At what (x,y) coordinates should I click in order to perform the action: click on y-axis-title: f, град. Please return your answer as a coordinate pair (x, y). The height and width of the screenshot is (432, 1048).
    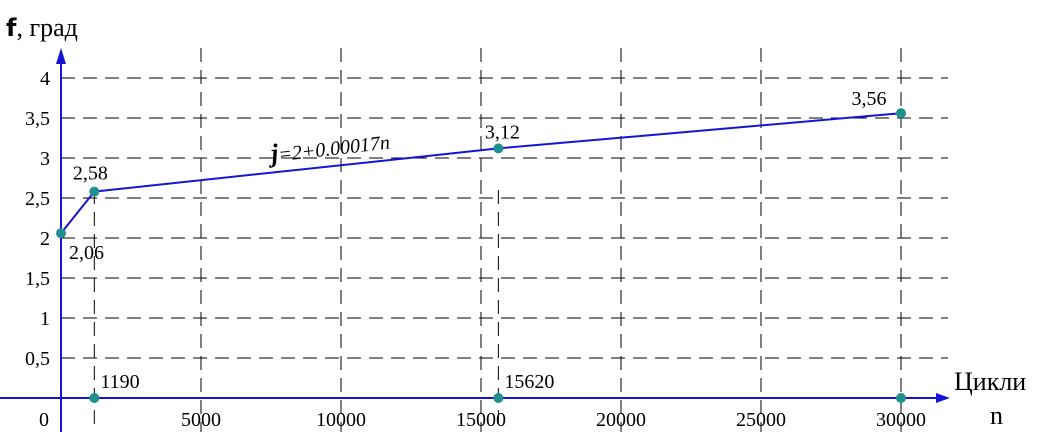
    Looking at the image, I should click on (42, 27).